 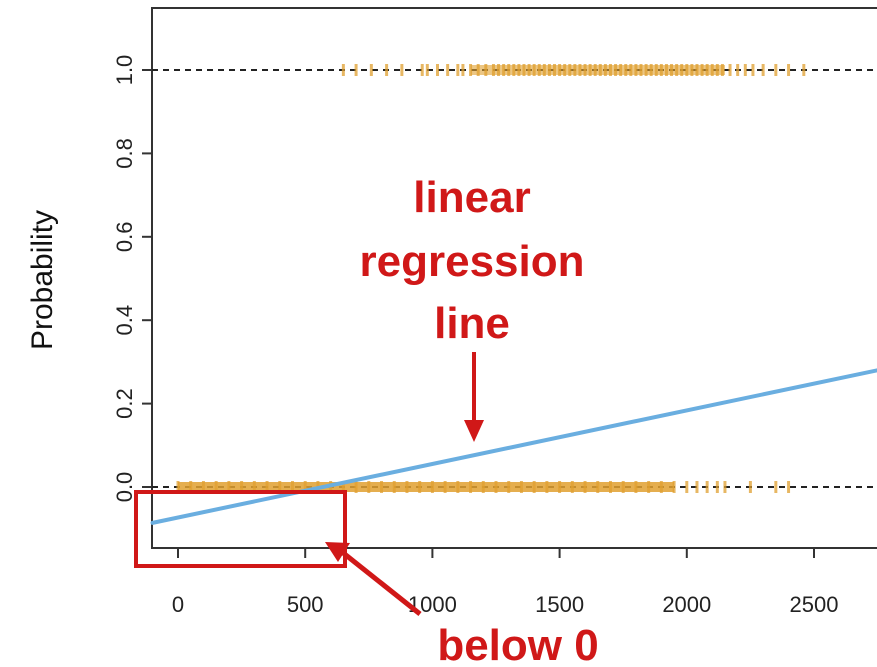 What do you see at coordinates (472, 261) in the screenshot?
I see `annotation-line-2: regression` at bounding box center [472, 261].